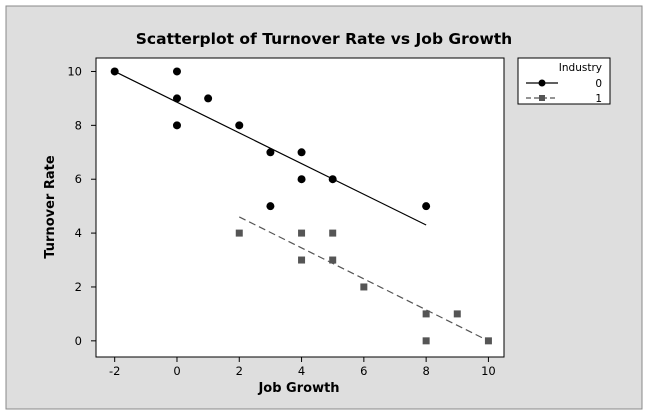 This screenshot has width=650, height=416. I want to click on y-tick-label: 2, so click(78, 287).